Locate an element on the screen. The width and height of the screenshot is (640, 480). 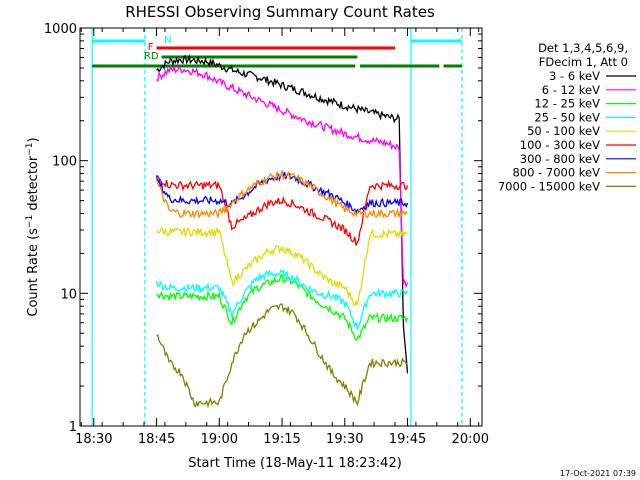
x-tick-label-5: 19:30 is located at coordinates (344, 439).